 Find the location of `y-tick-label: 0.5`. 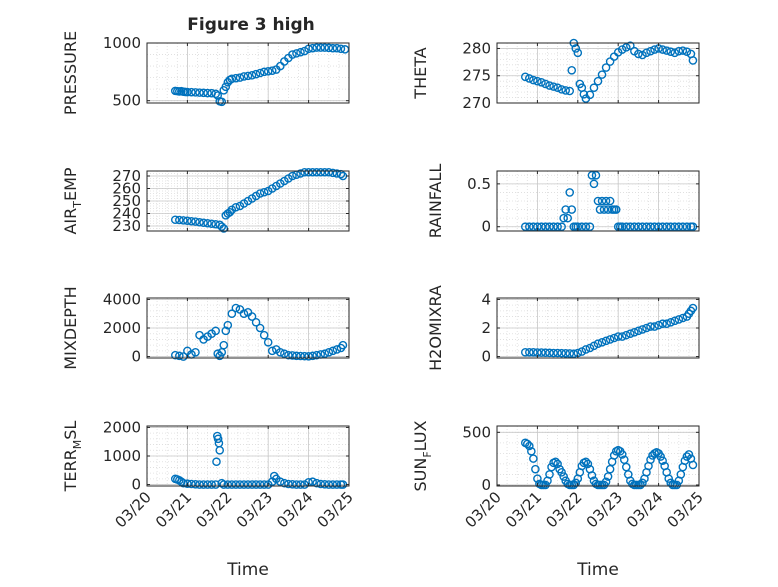

y-tick-label: 0.5 is located at coordinates (479, 184).